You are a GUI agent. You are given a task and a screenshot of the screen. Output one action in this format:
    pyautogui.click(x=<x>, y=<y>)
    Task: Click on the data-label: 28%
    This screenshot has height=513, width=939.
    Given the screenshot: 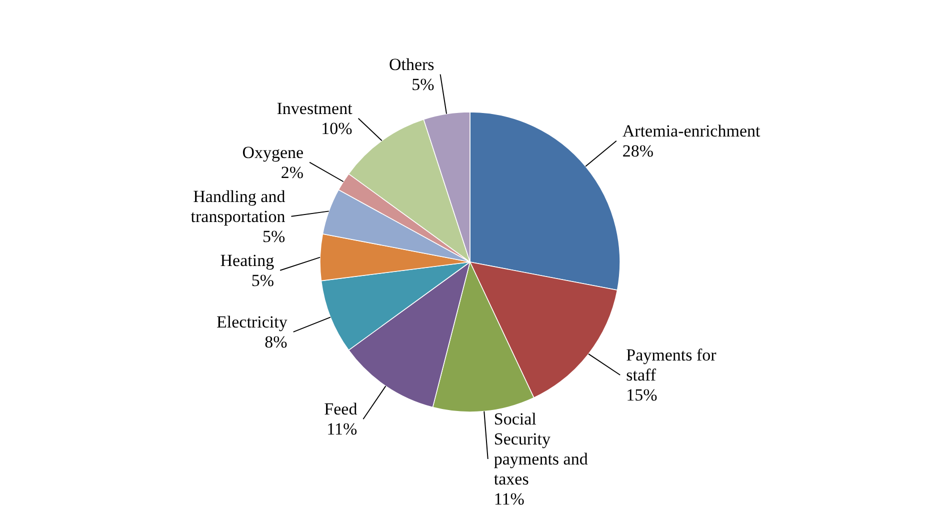 What is the action you would take?
    pyautogui.click(x=638, y=150)
    